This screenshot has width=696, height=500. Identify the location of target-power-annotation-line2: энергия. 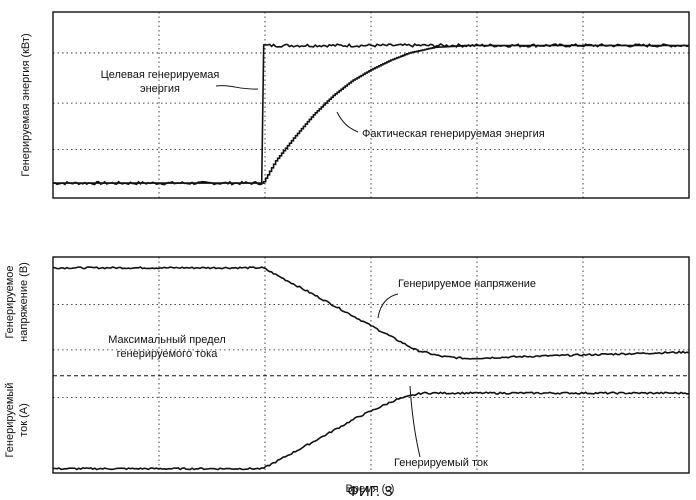
(160, 89).